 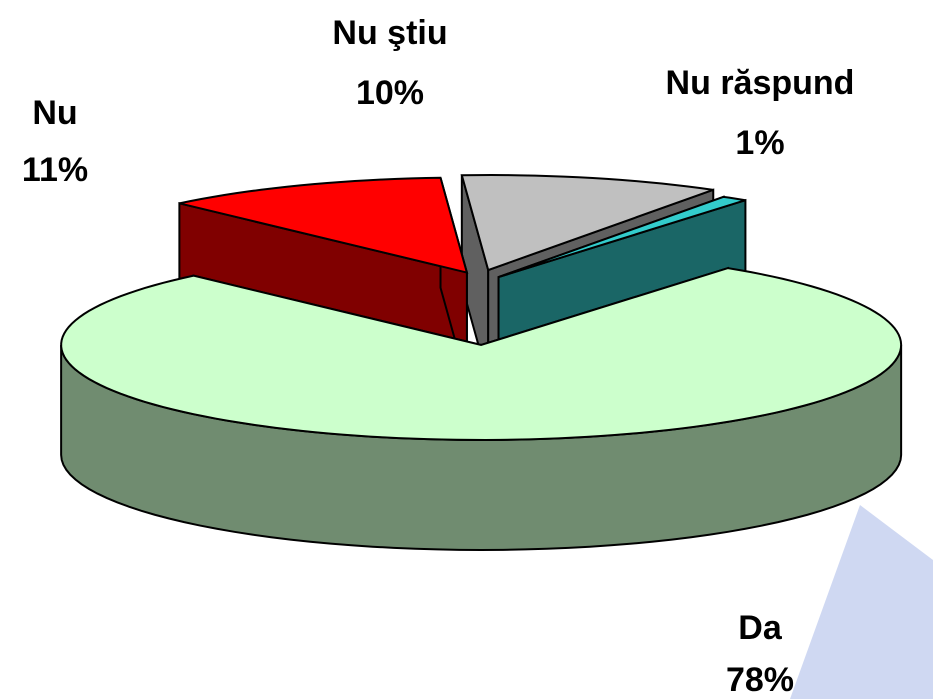 What do you see at coordinates (389, 33) in the screenshot?
I see `category-label: Nu ştiu` at bounding box center [389, 33].